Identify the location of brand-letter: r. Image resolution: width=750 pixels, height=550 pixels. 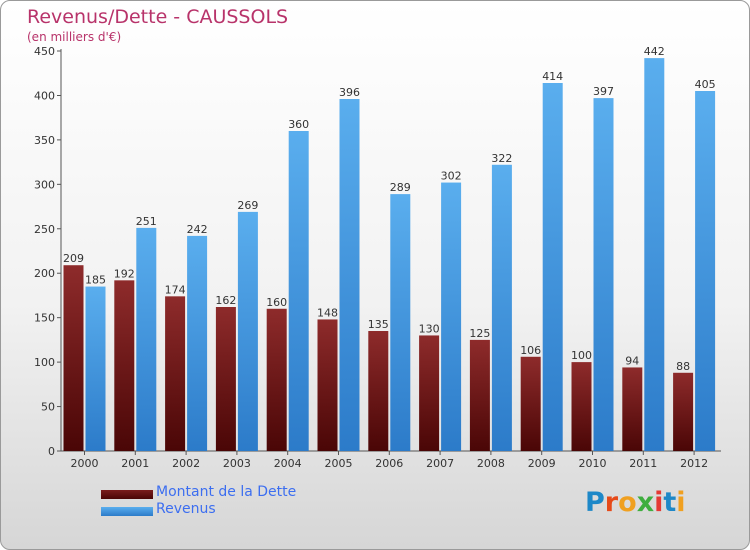
(611, 502).